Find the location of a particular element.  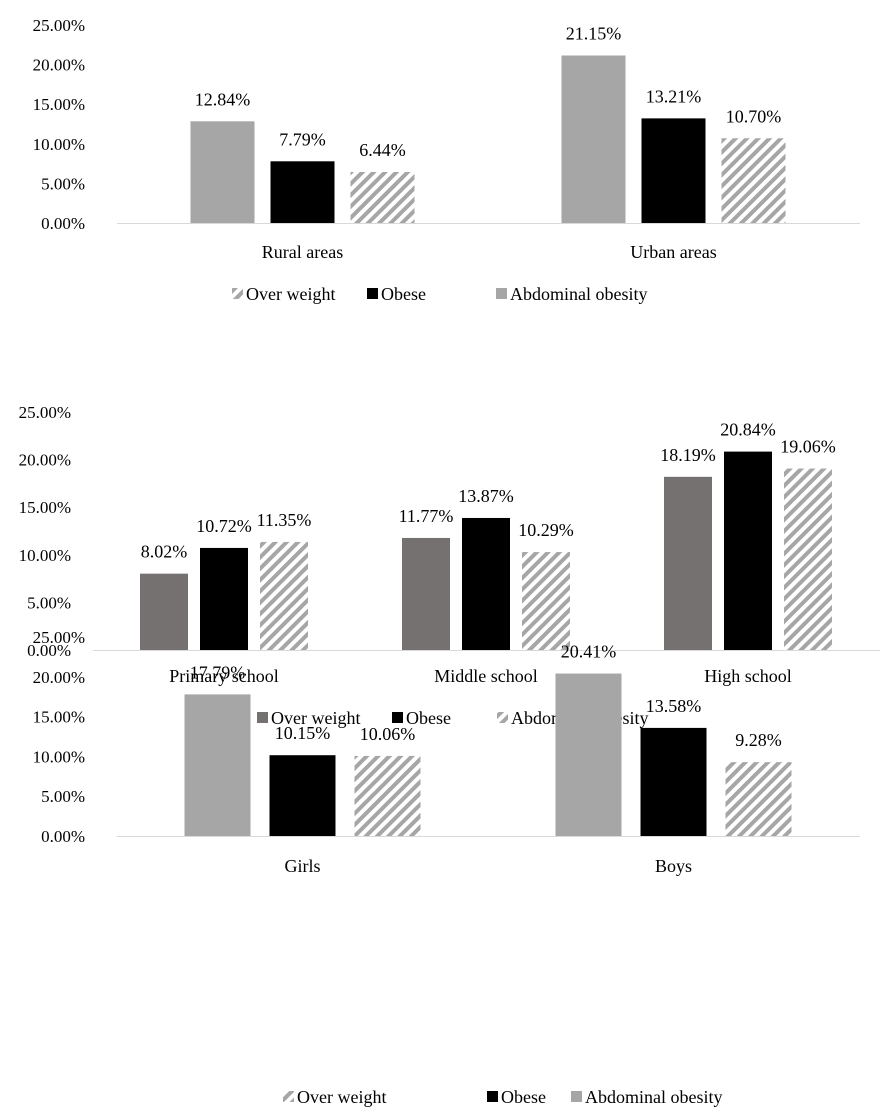

data-label: 10.06% is located at coordinates (388, 734).